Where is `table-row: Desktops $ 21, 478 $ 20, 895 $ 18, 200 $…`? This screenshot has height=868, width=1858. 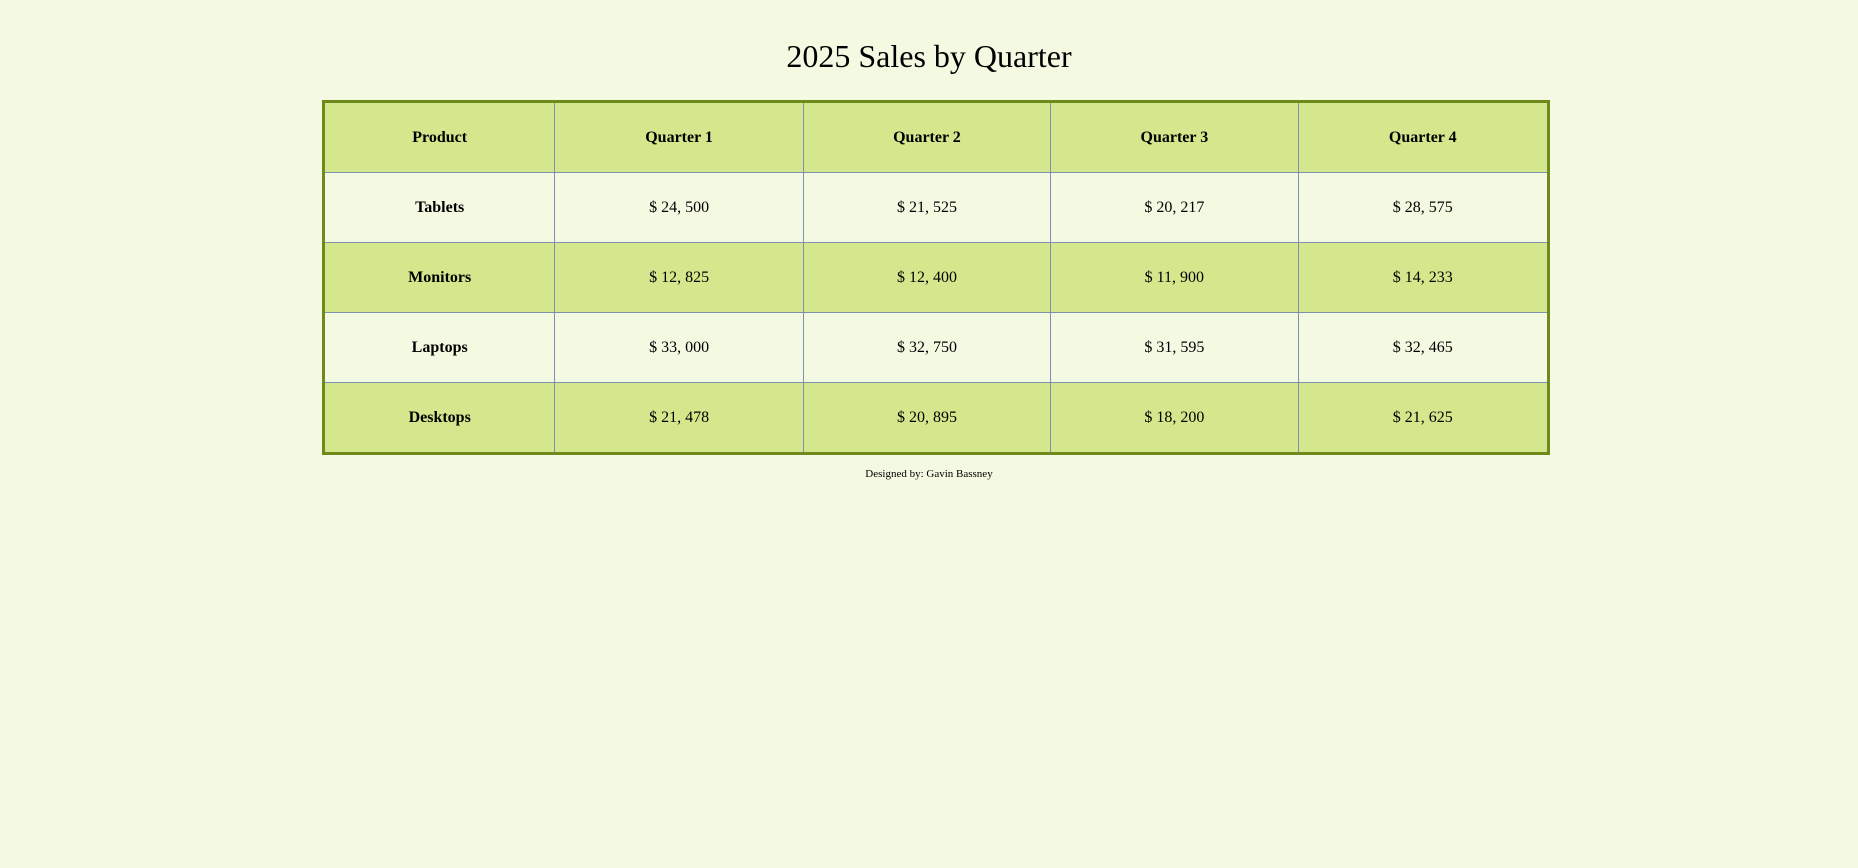 table-row: Desktops $ 21, 478 $ 20, 895 $ 18, 200 $… is located at coordinates (936, 418).